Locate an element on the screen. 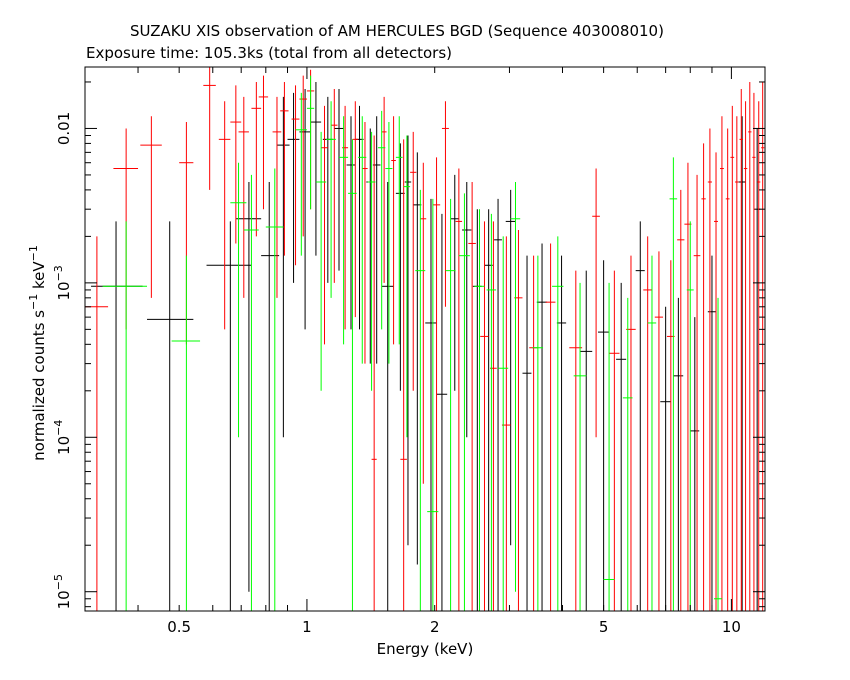 The width and height of the screenshot is (850, 680). y-tick-label: 0.01 is located at coordinates (64, 128).